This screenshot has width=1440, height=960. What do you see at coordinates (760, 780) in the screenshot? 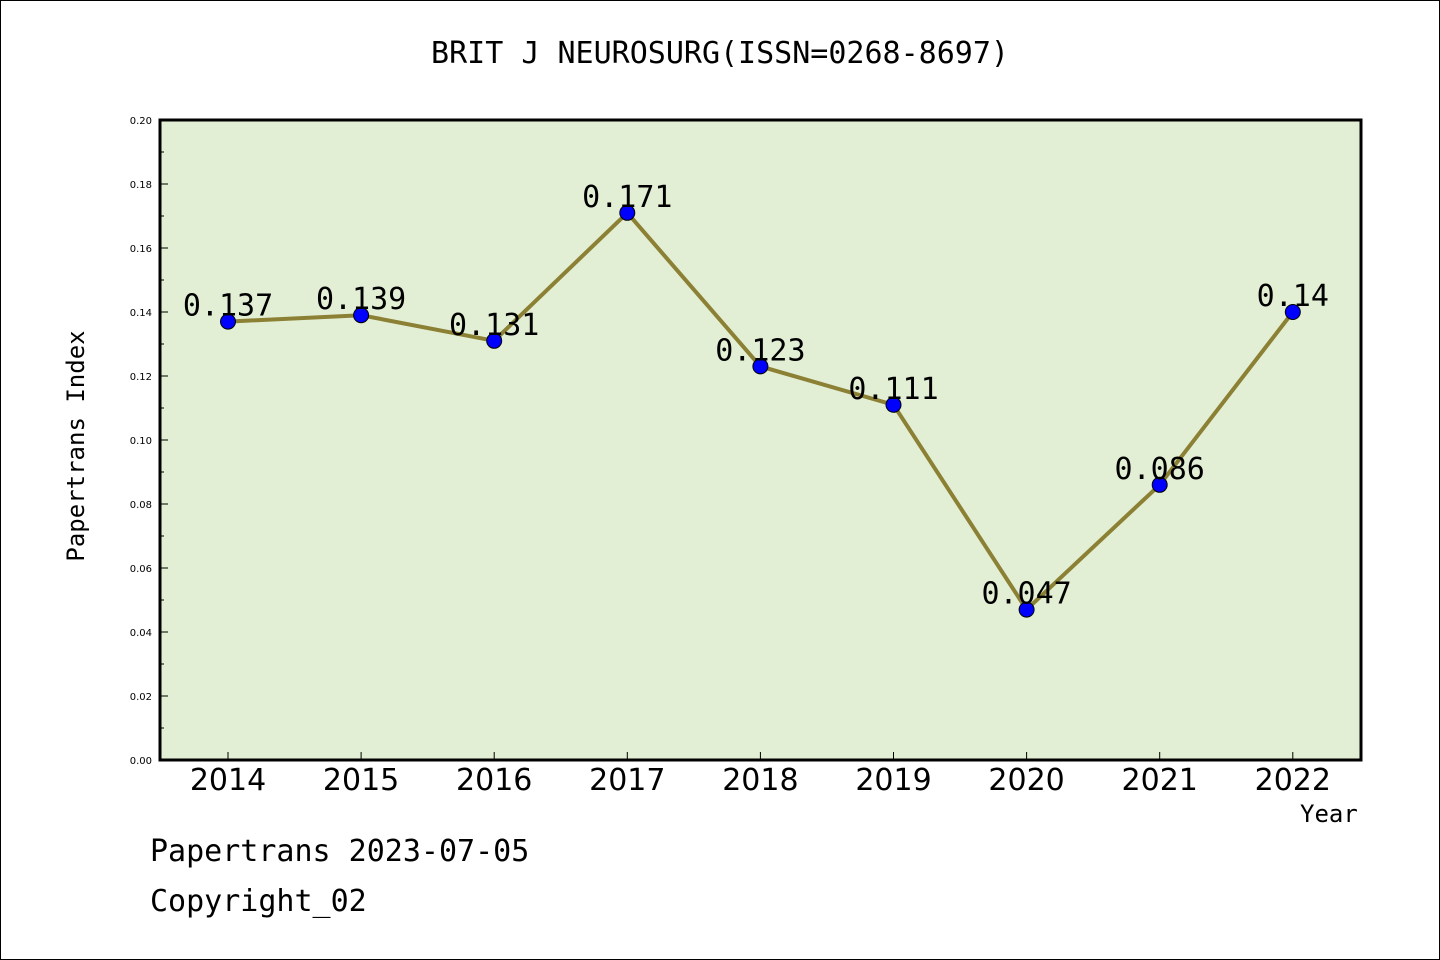
I see `x-tick-label: 2018` at bounding box center [760, 780].